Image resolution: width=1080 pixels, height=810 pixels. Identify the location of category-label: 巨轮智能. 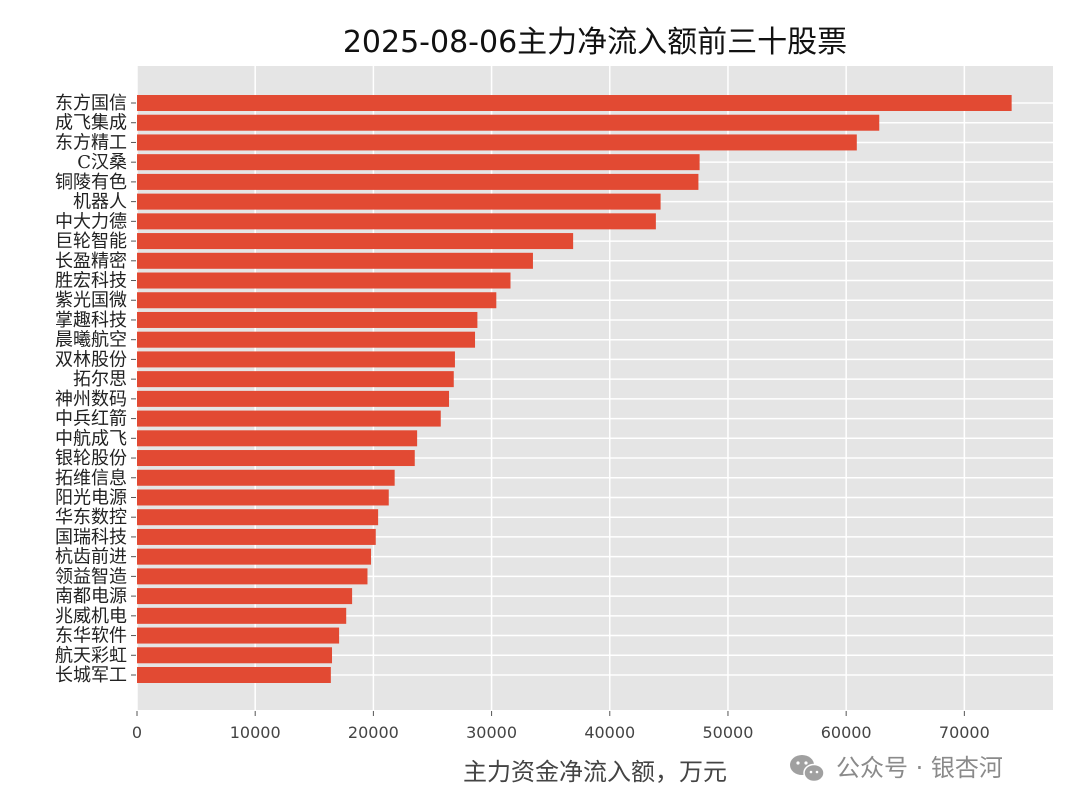
(91, 241).